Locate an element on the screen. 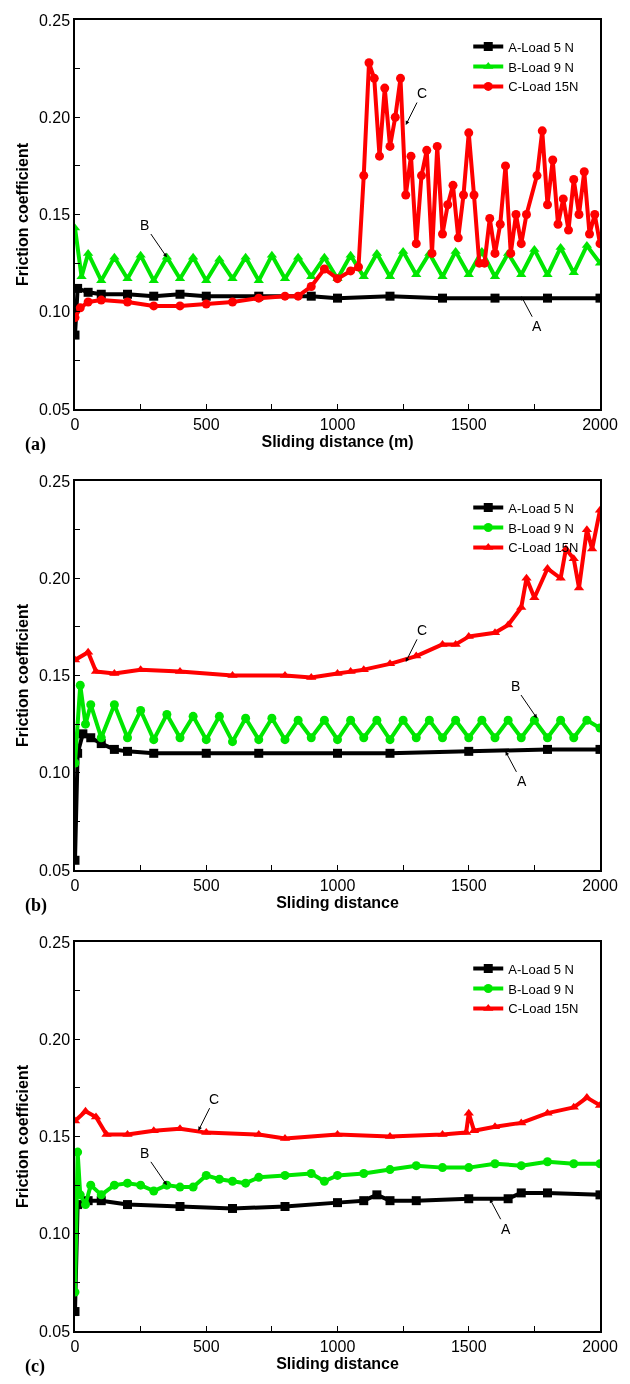 This screenshot has width=630, height=1384. text: (b) is located at coordinates (36, 905).